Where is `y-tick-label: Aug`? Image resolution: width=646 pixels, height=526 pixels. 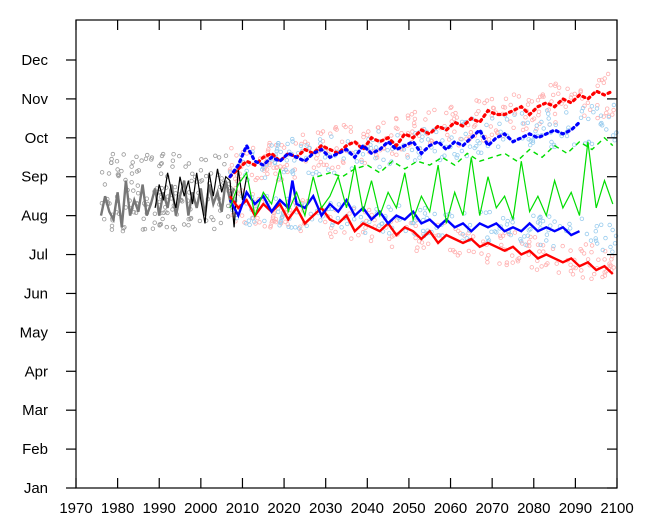
y-tick-label: Aug is located at coordinates (34, 216).